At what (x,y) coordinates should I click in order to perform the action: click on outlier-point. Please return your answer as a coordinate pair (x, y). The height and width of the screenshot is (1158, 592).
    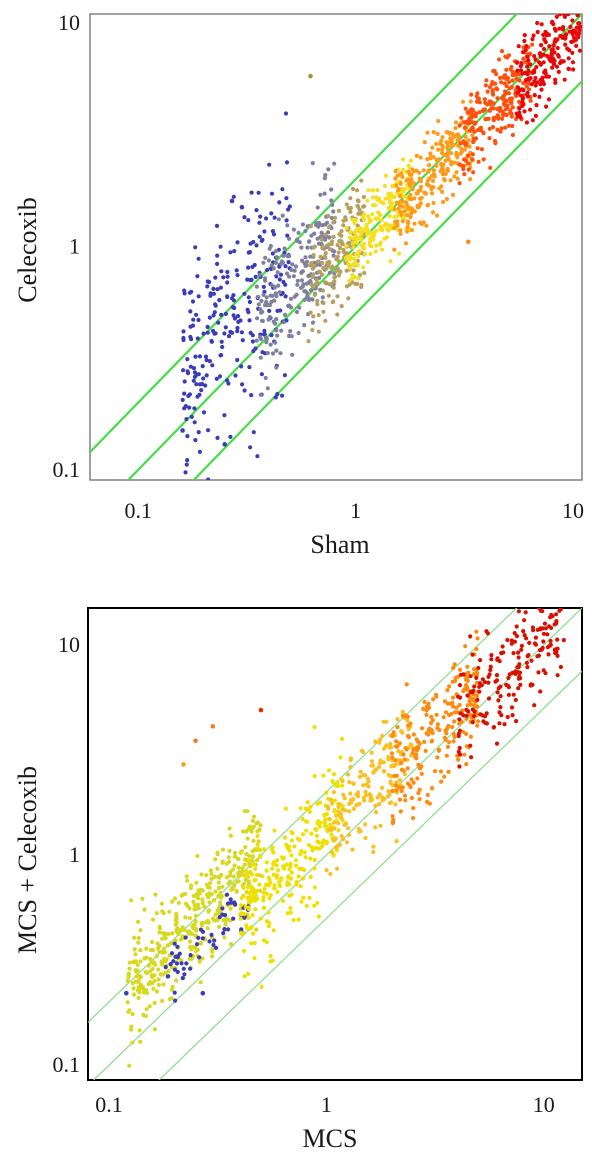
    Looking at the image, I should click on (203, 993).